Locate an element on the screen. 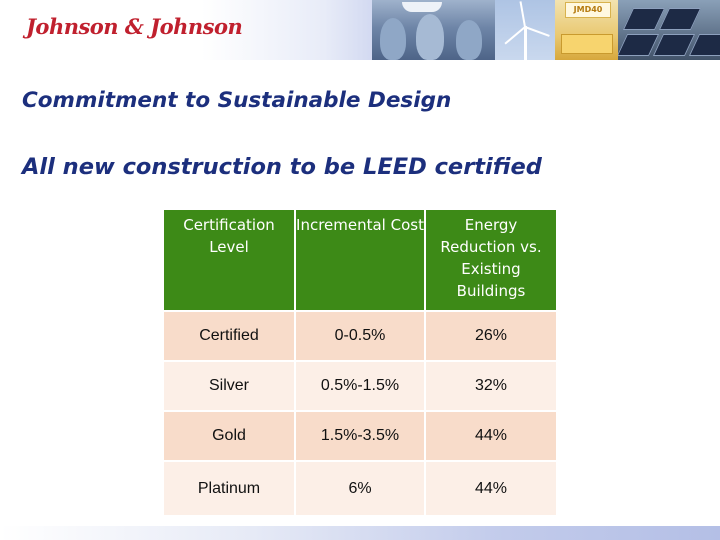  wind-turbine-photo is located at coordinates (525, 30).